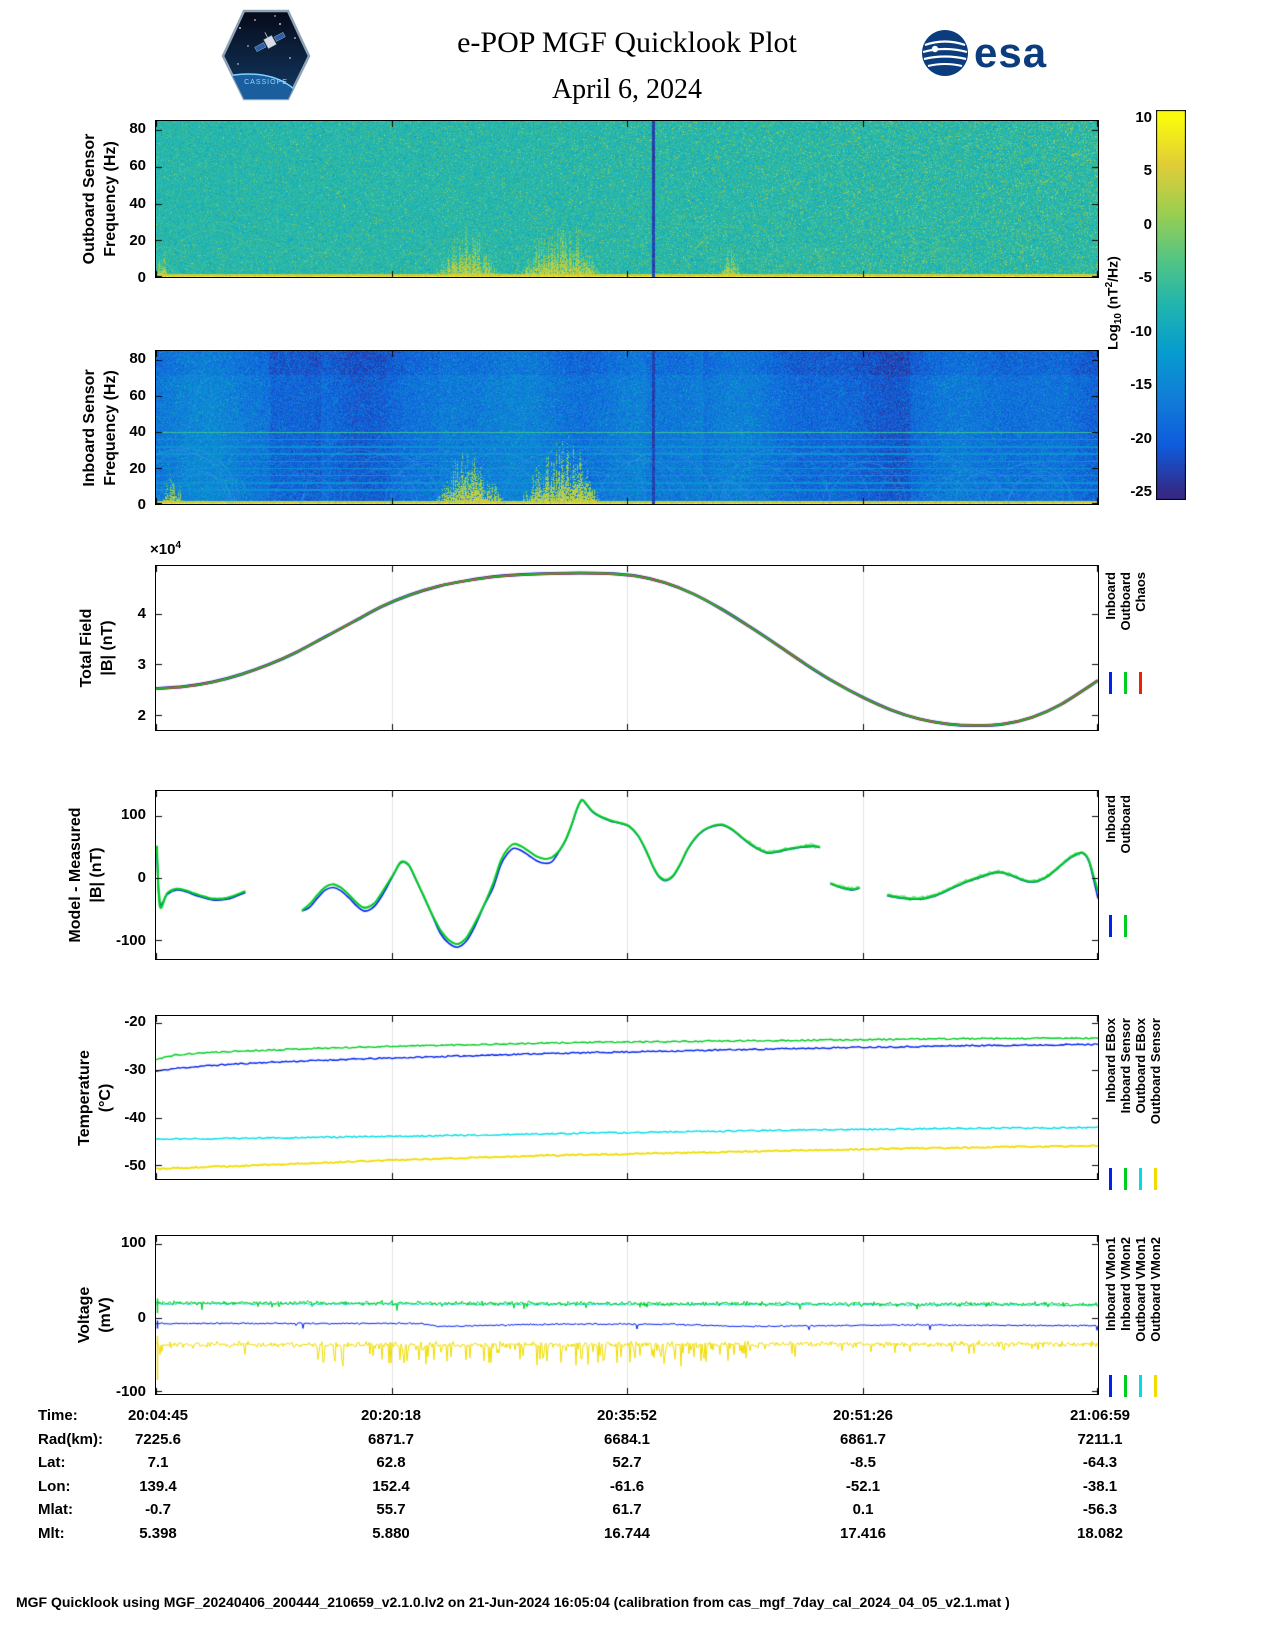  I want to click on colorbar-tick-label: -15, so click(1141, 385).